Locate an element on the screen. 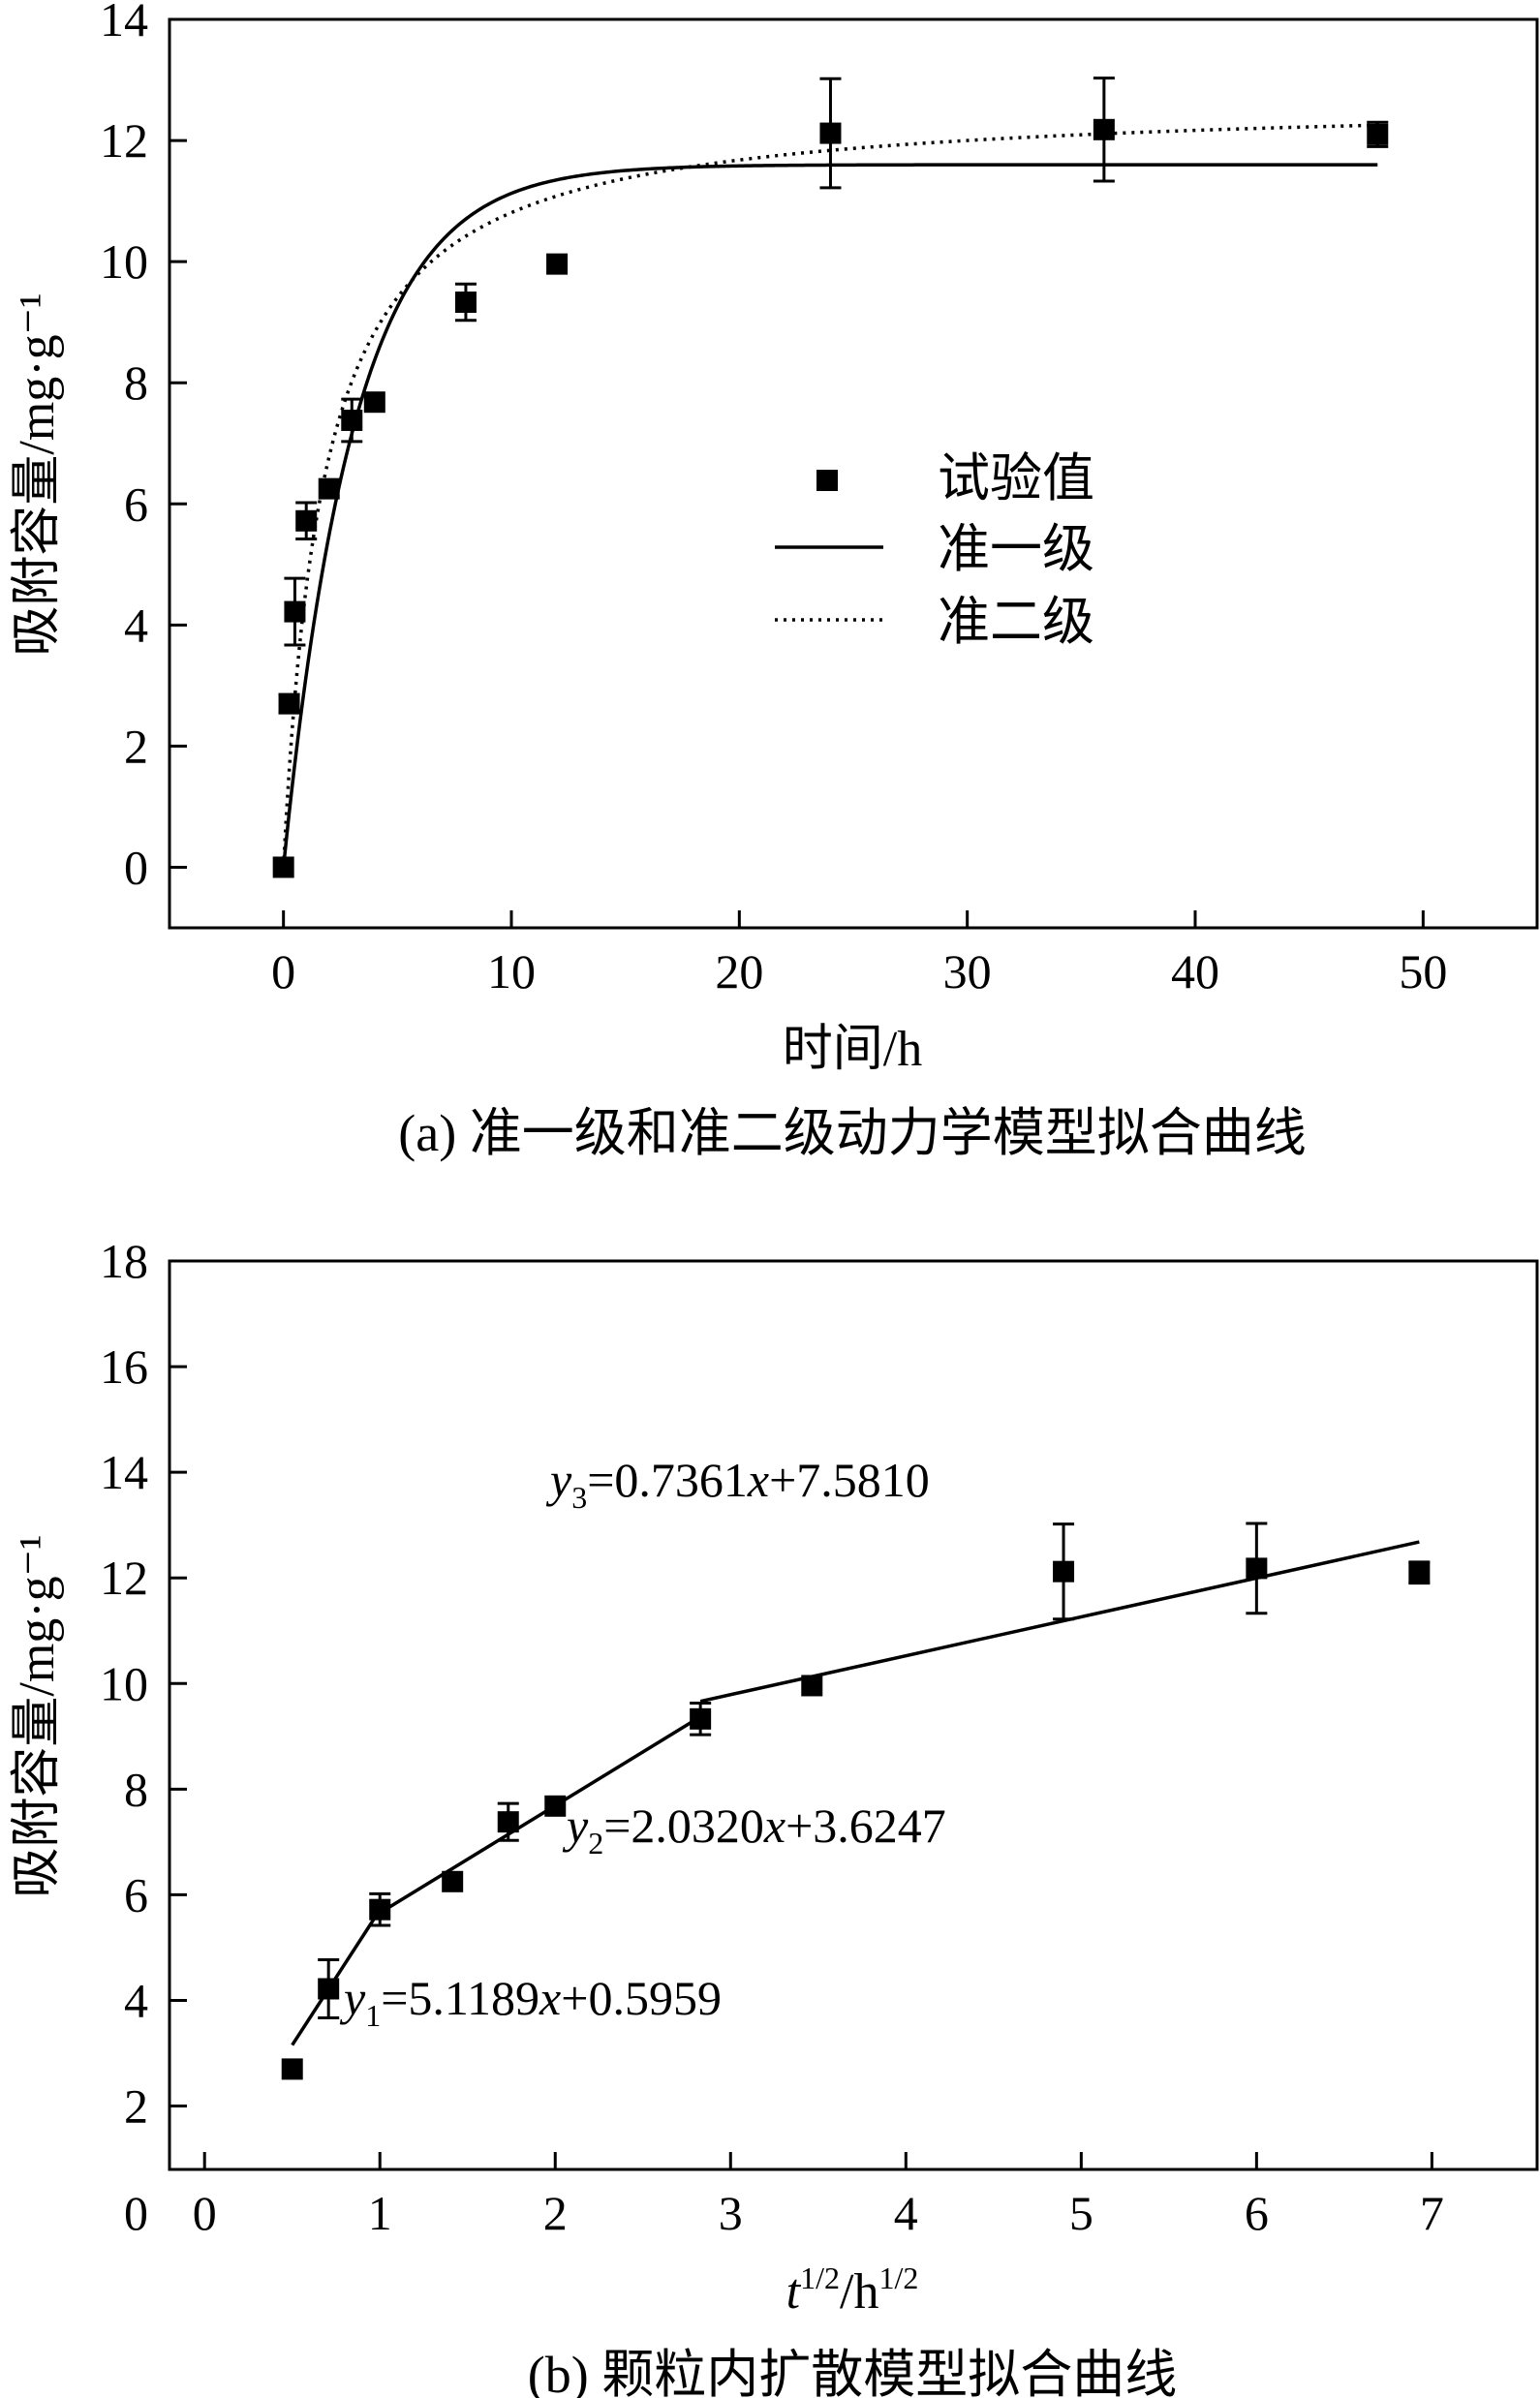 The width and height of the screenshot is (1540, 2398). panel-b-y-tick-label: 8 is located at coordinates (136, 1789).